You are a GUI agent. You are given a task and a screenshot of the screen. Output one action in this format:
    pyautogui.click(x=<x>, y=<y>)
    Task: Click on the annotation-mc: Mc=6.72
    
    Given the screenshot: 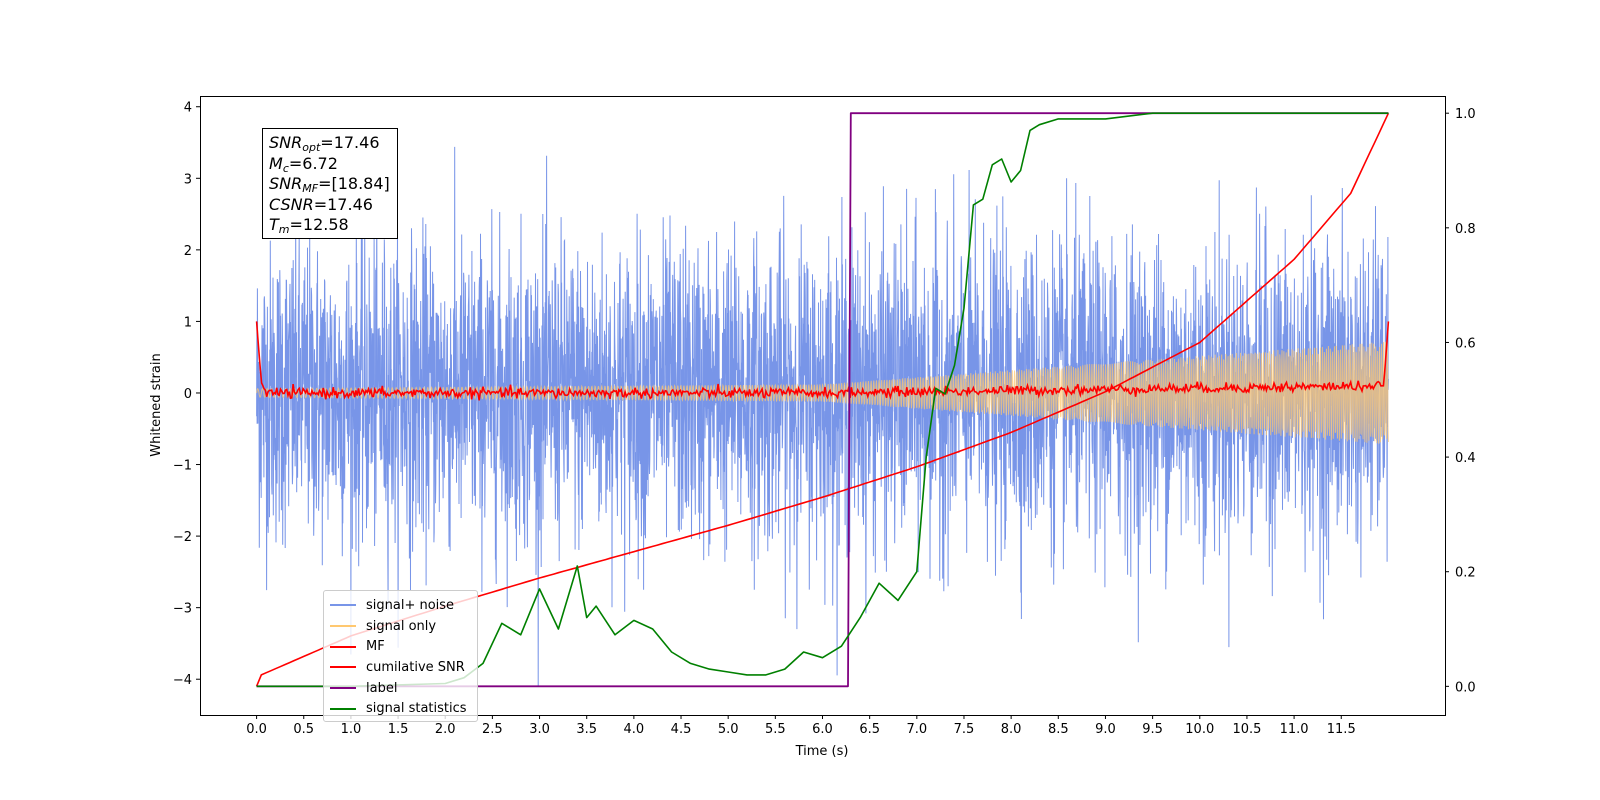 What is the action you would take?
    pyautogui.click(x=303, y=164)
    